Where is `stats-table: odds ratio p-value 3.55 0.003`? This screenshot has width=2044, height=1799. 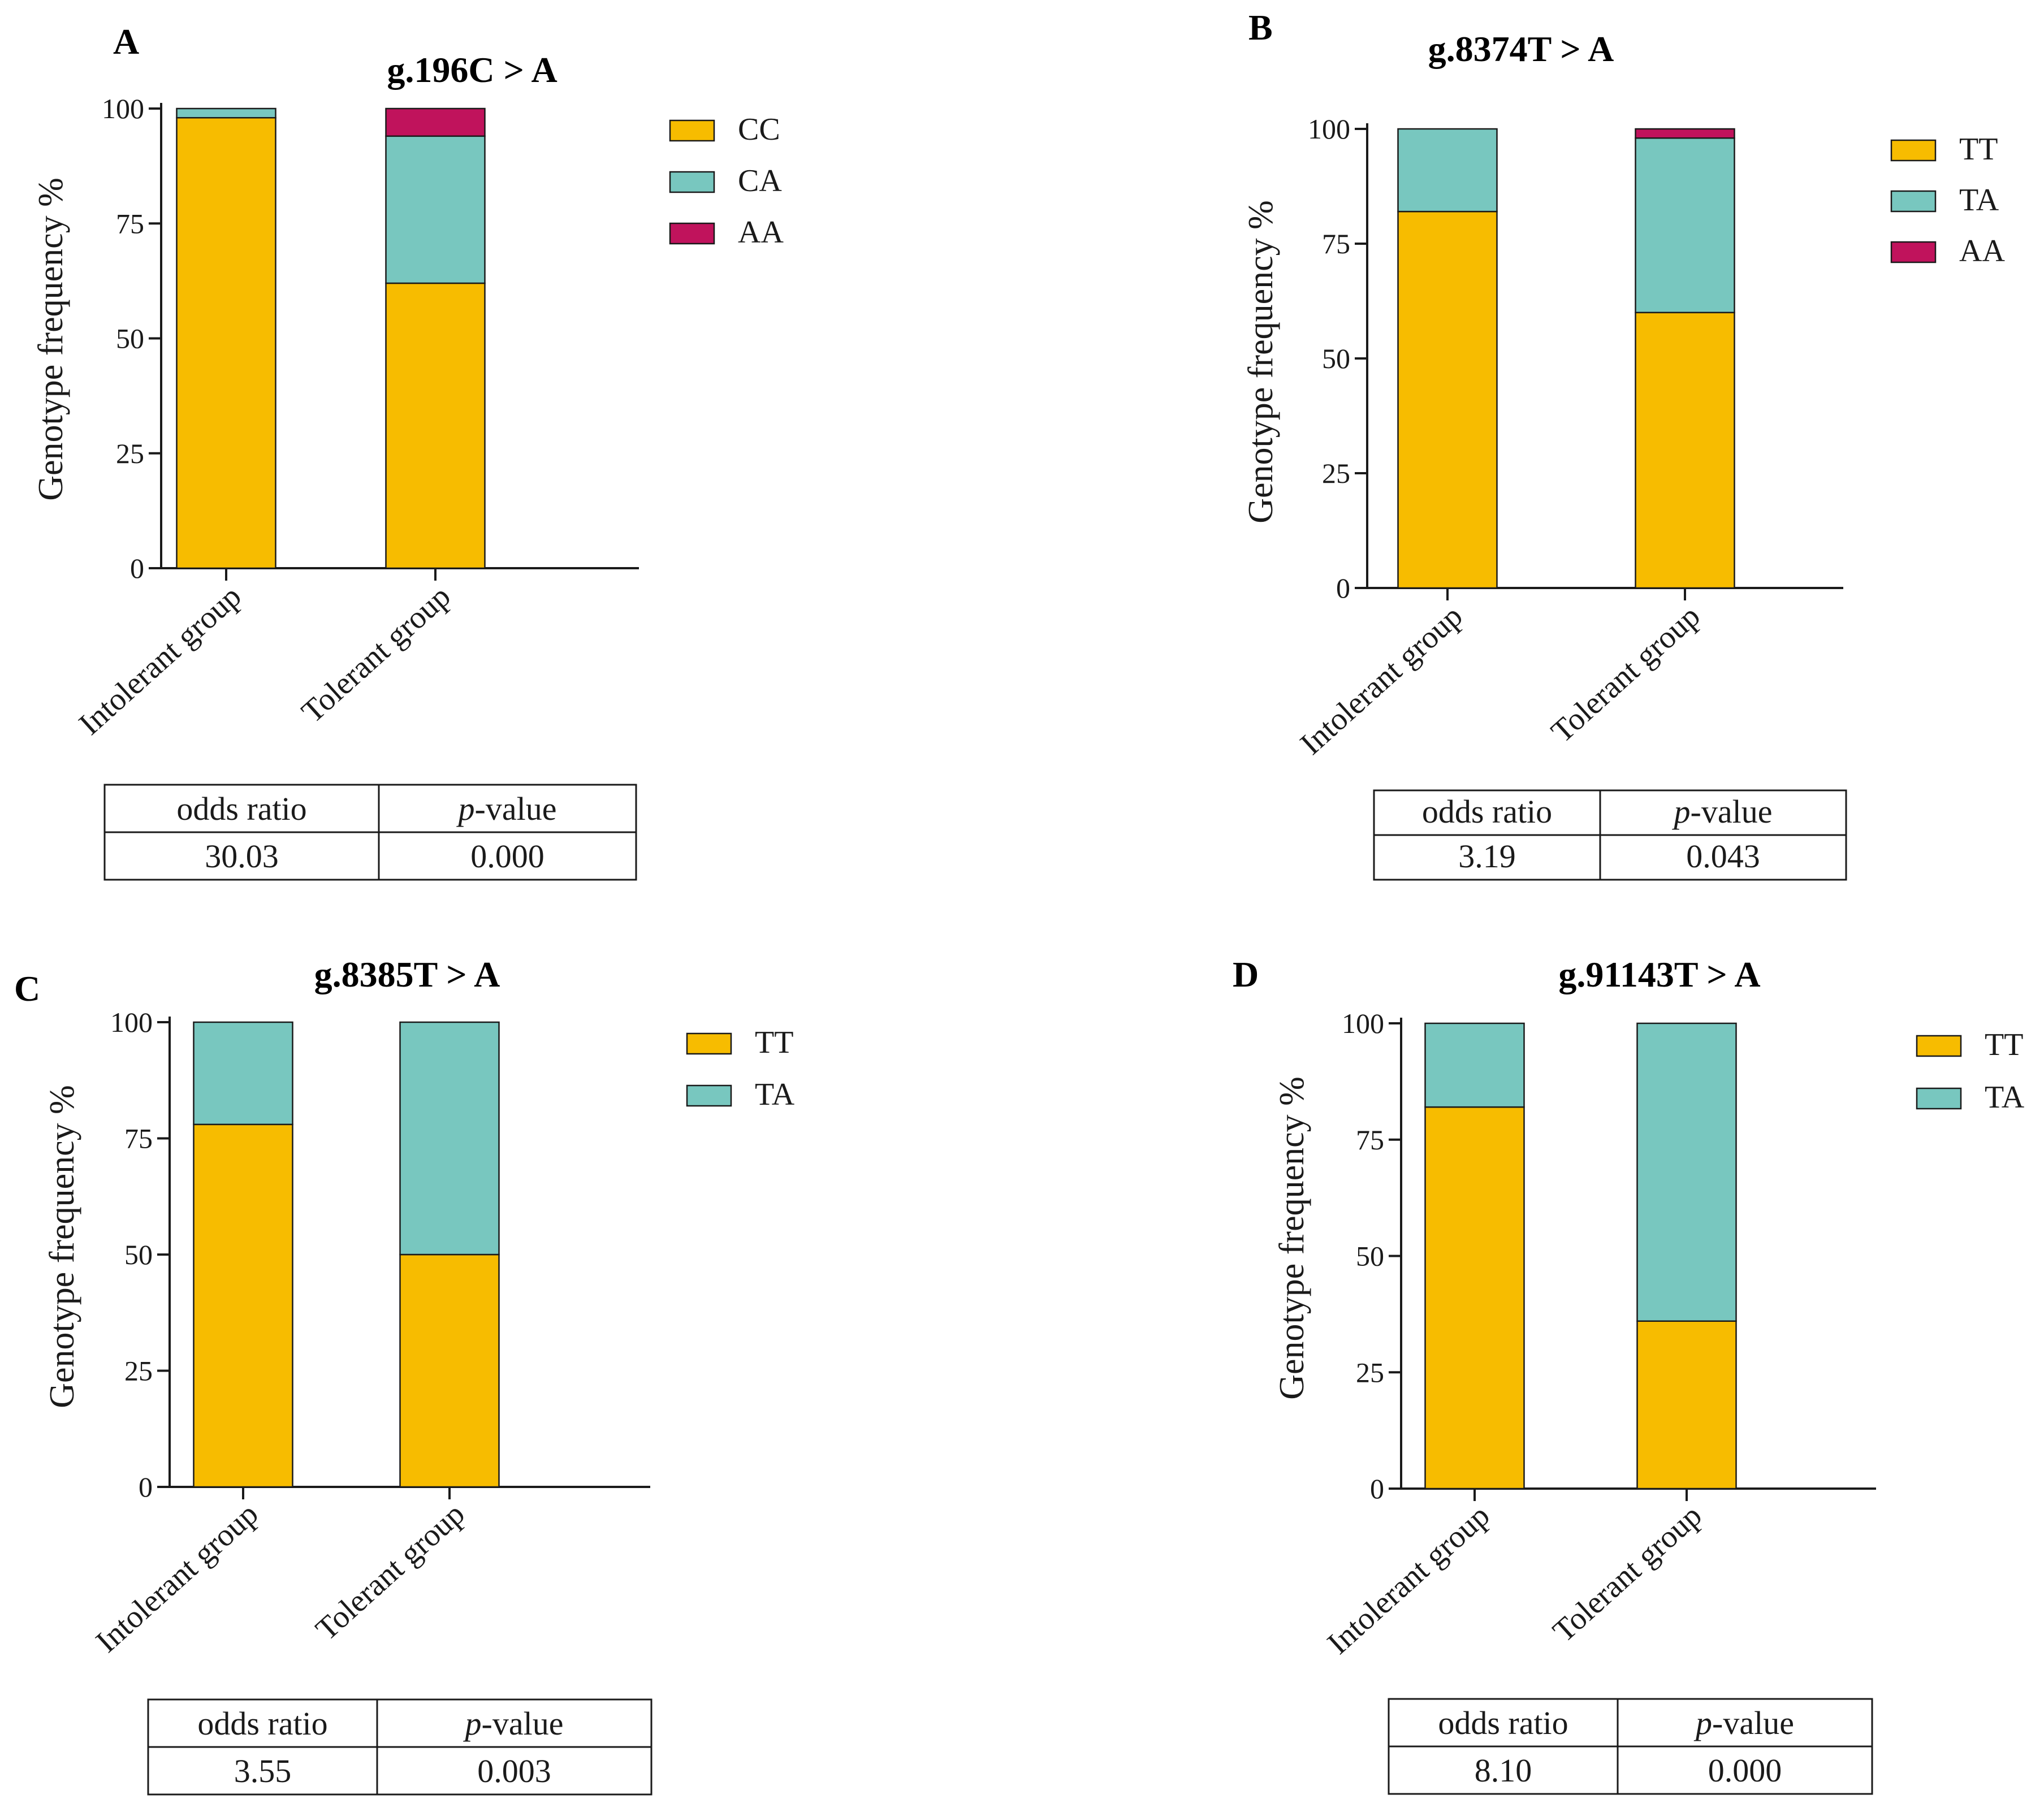 stats-table: odds ratio p-value 3.55 0.003 is located at coordinates (399, 1747).